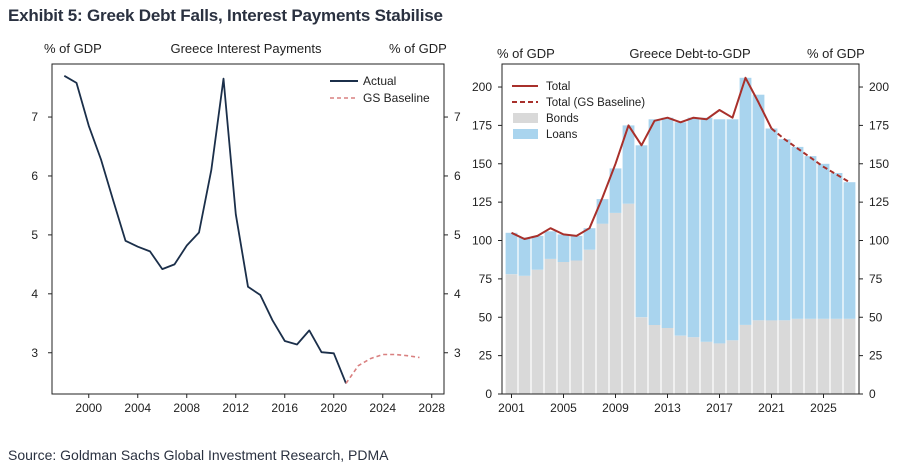 This screenshot has height=468, width=897. What do you see at coordinates (431, 408) in the screenshot?
I see `left-x-tick-label: 2028` at bounding box center [431, 408].